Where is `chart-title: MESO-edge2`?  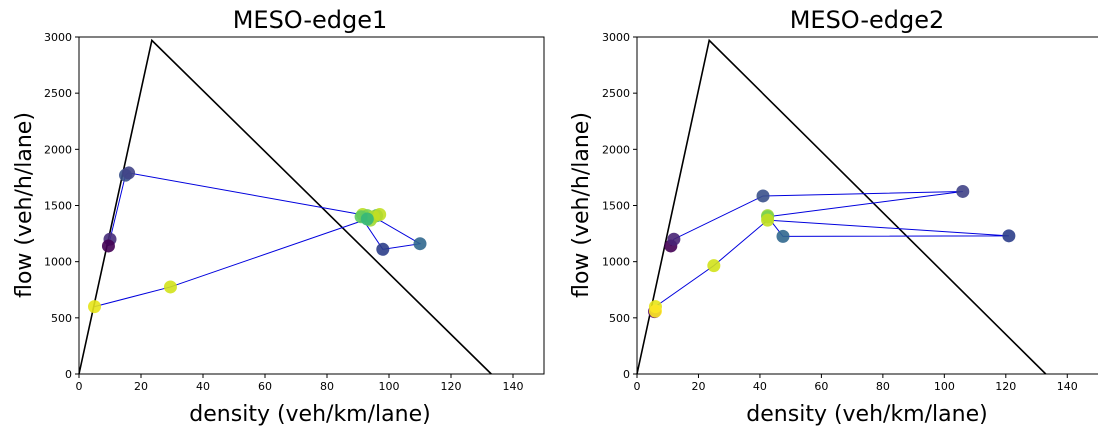 chart-title: MESO-edge2 is located at coordinates (867, 20).